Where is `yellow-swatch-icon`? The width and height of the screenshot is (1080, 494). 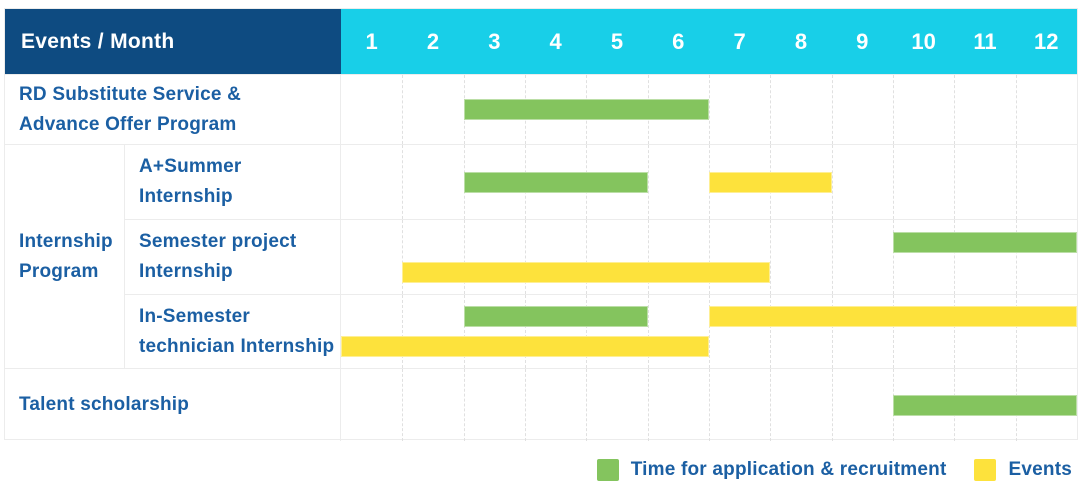 yellow-swatch-icon is located at coordinates (985, 470).